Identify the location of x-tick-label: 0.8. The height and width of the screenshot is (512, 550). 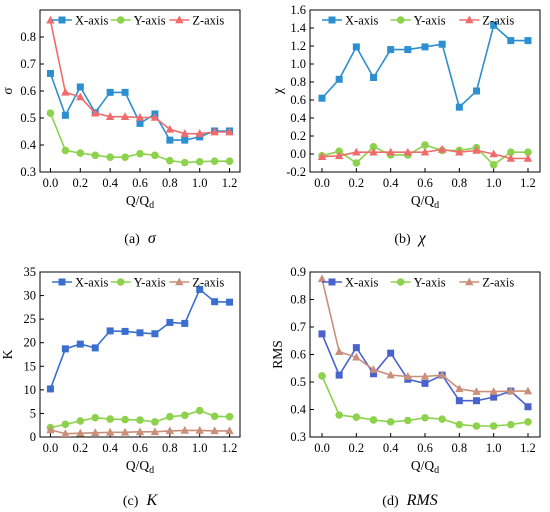
(170, 448).